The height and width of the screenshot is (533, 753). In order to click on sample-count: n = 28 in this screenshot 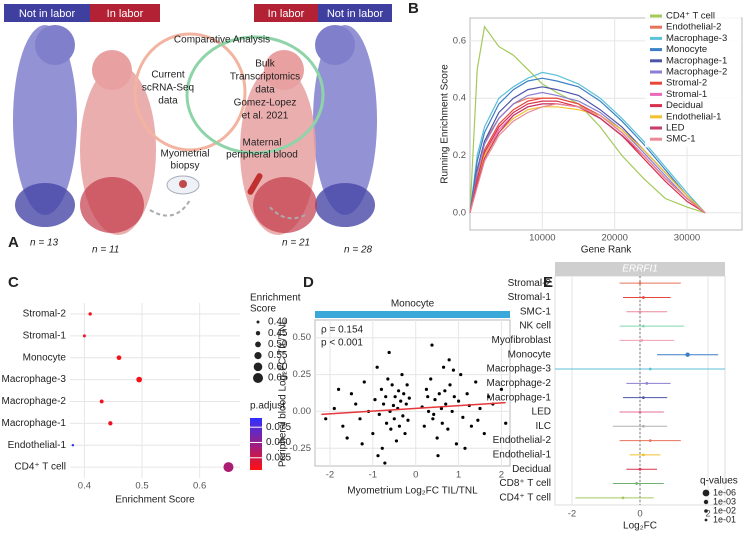, I will do `click(358, 250)`.